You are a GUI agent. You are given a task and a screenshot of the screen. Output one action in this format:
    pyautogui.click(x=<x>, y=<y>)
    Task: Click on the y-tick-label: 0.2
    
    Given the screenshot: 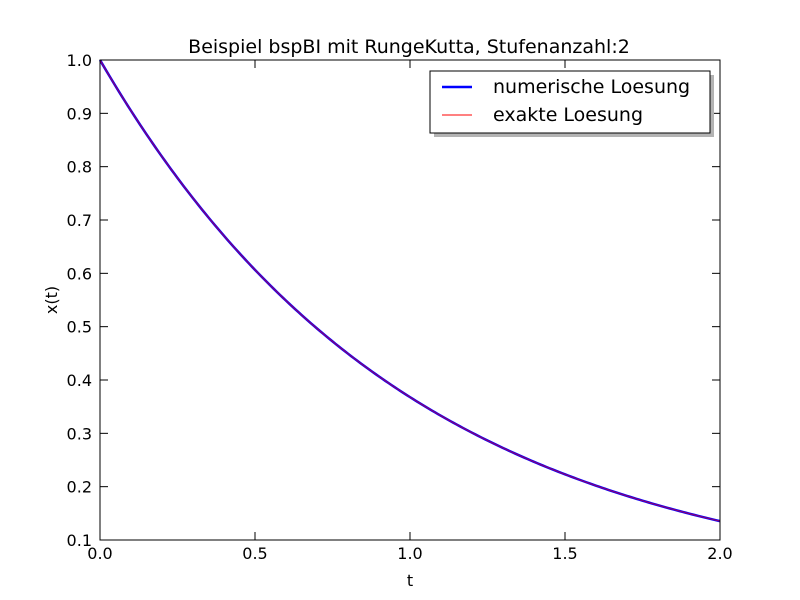 What is the action you would take?
    pyautogui.click(x=79, y=487)
    